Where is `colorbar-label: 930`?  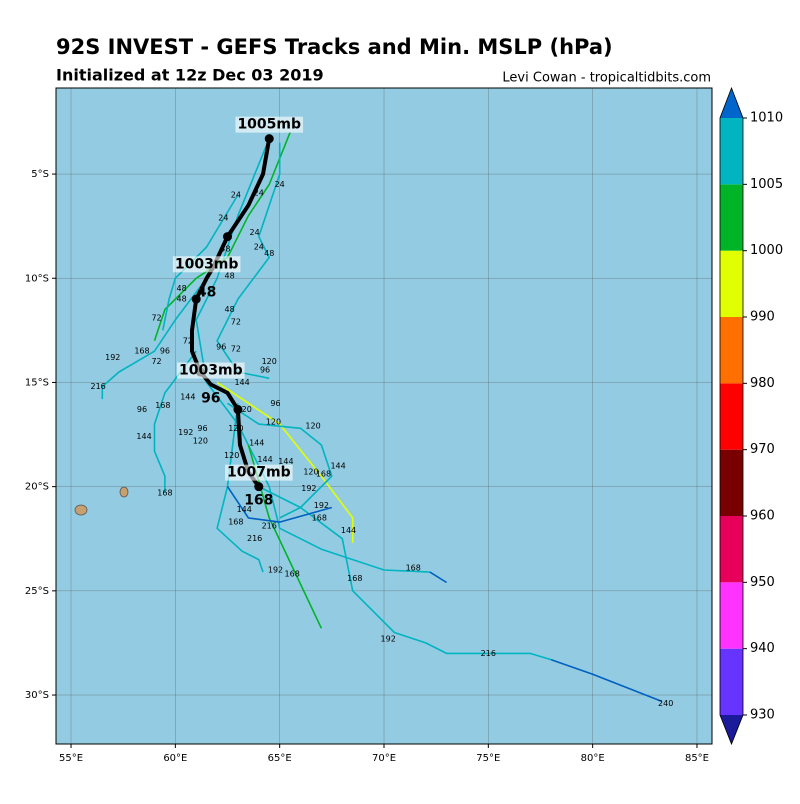
colorbar-label: 930 is located at coordinates (762, 715).